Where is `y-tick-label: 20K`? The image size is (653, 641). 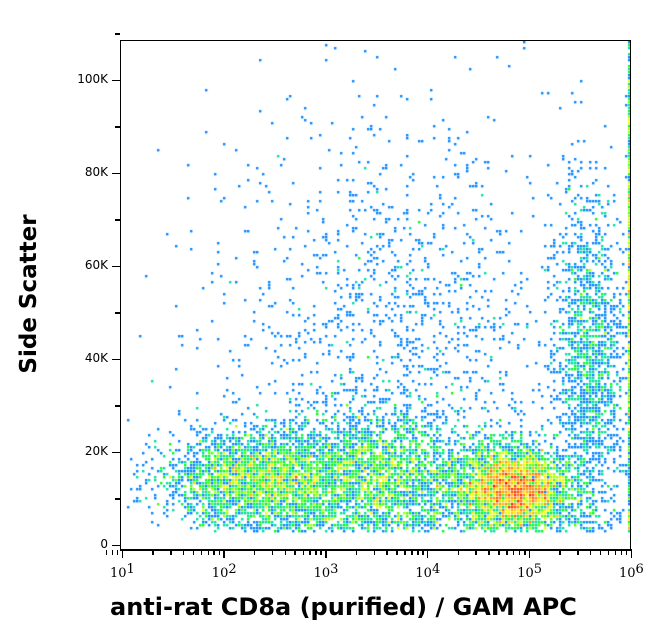
y-tick-label: 20K is located at coordinates (96, 451).